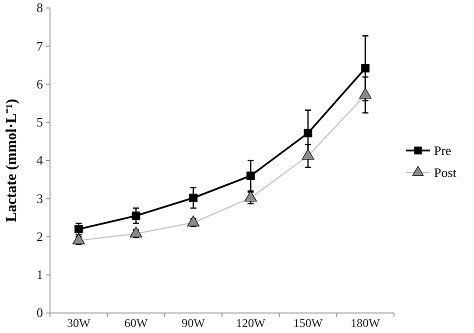 The image size is (474, 333). What do you see at coordinates (443, 150) in the screenshot?
I see `legend-label: Pre` at bounding box center [443, 150].